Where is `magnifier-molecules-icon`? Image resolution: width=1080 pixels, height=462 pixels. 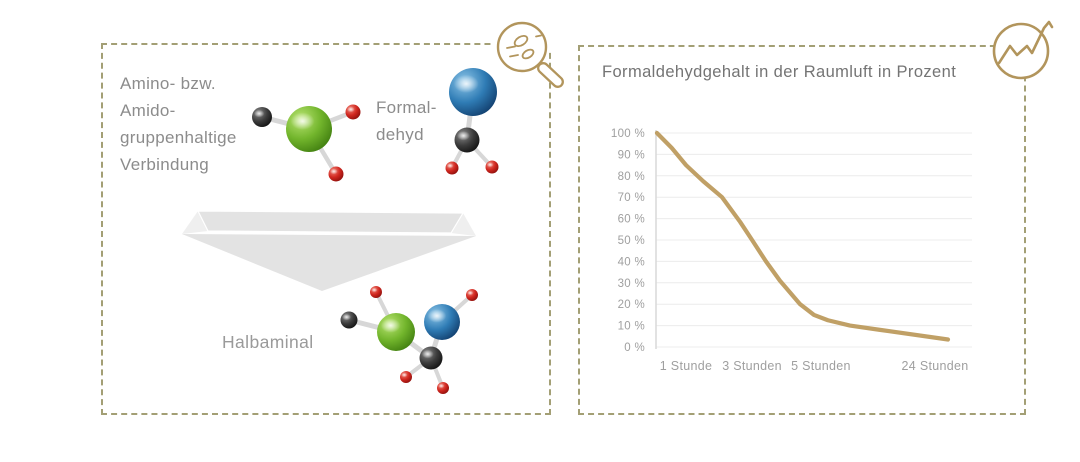 magnifier-molecules-icon is located at coordinates (528, 54).